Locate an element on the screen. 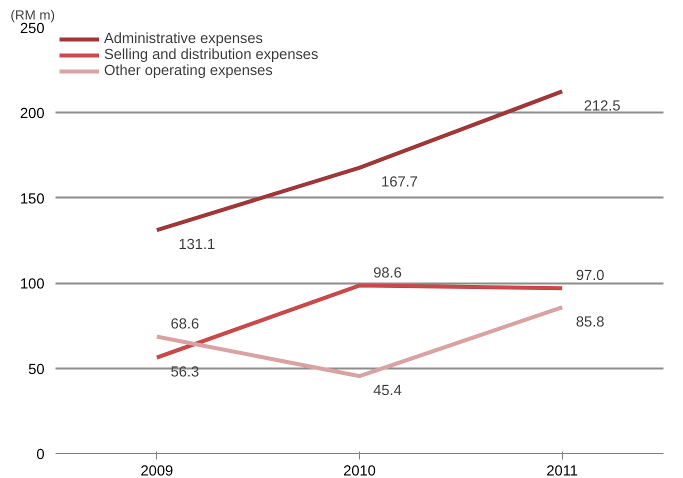  data-label: 56.3 is located at coordinates (185, 372).